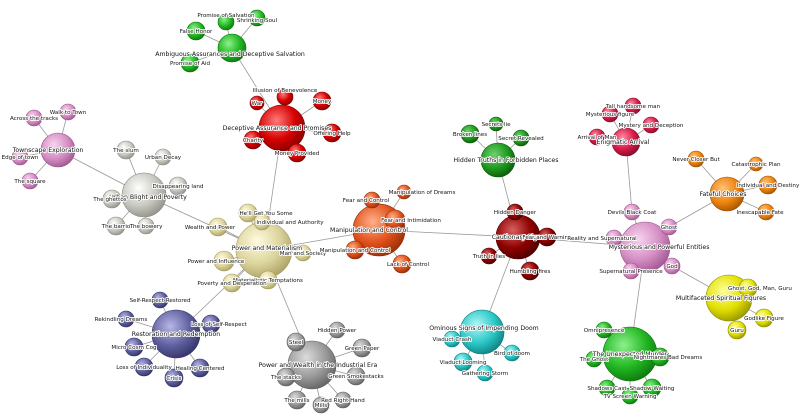 The image size is (800, 417). What do you see at coordinates (312, 365) in the screenshot?
I see `node-powerwealth` at bounding box center [312, 365].